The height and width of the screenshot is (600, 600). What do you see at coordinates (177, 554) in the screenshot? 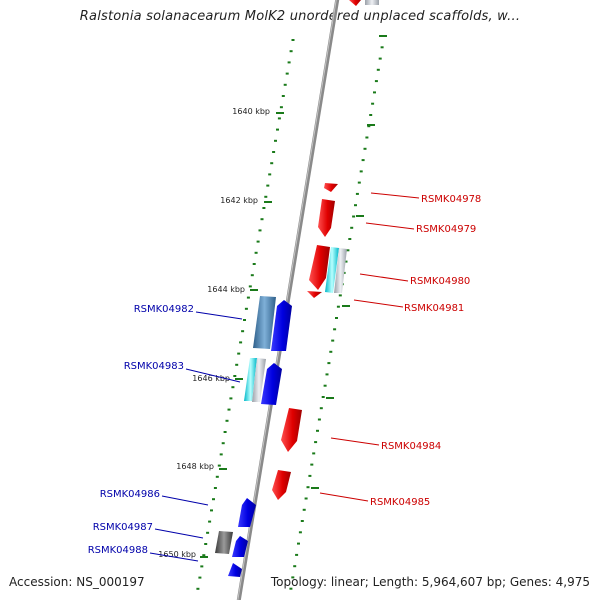
I see `kbp-label: 1650 kbp` at bounding box center [177, 554].